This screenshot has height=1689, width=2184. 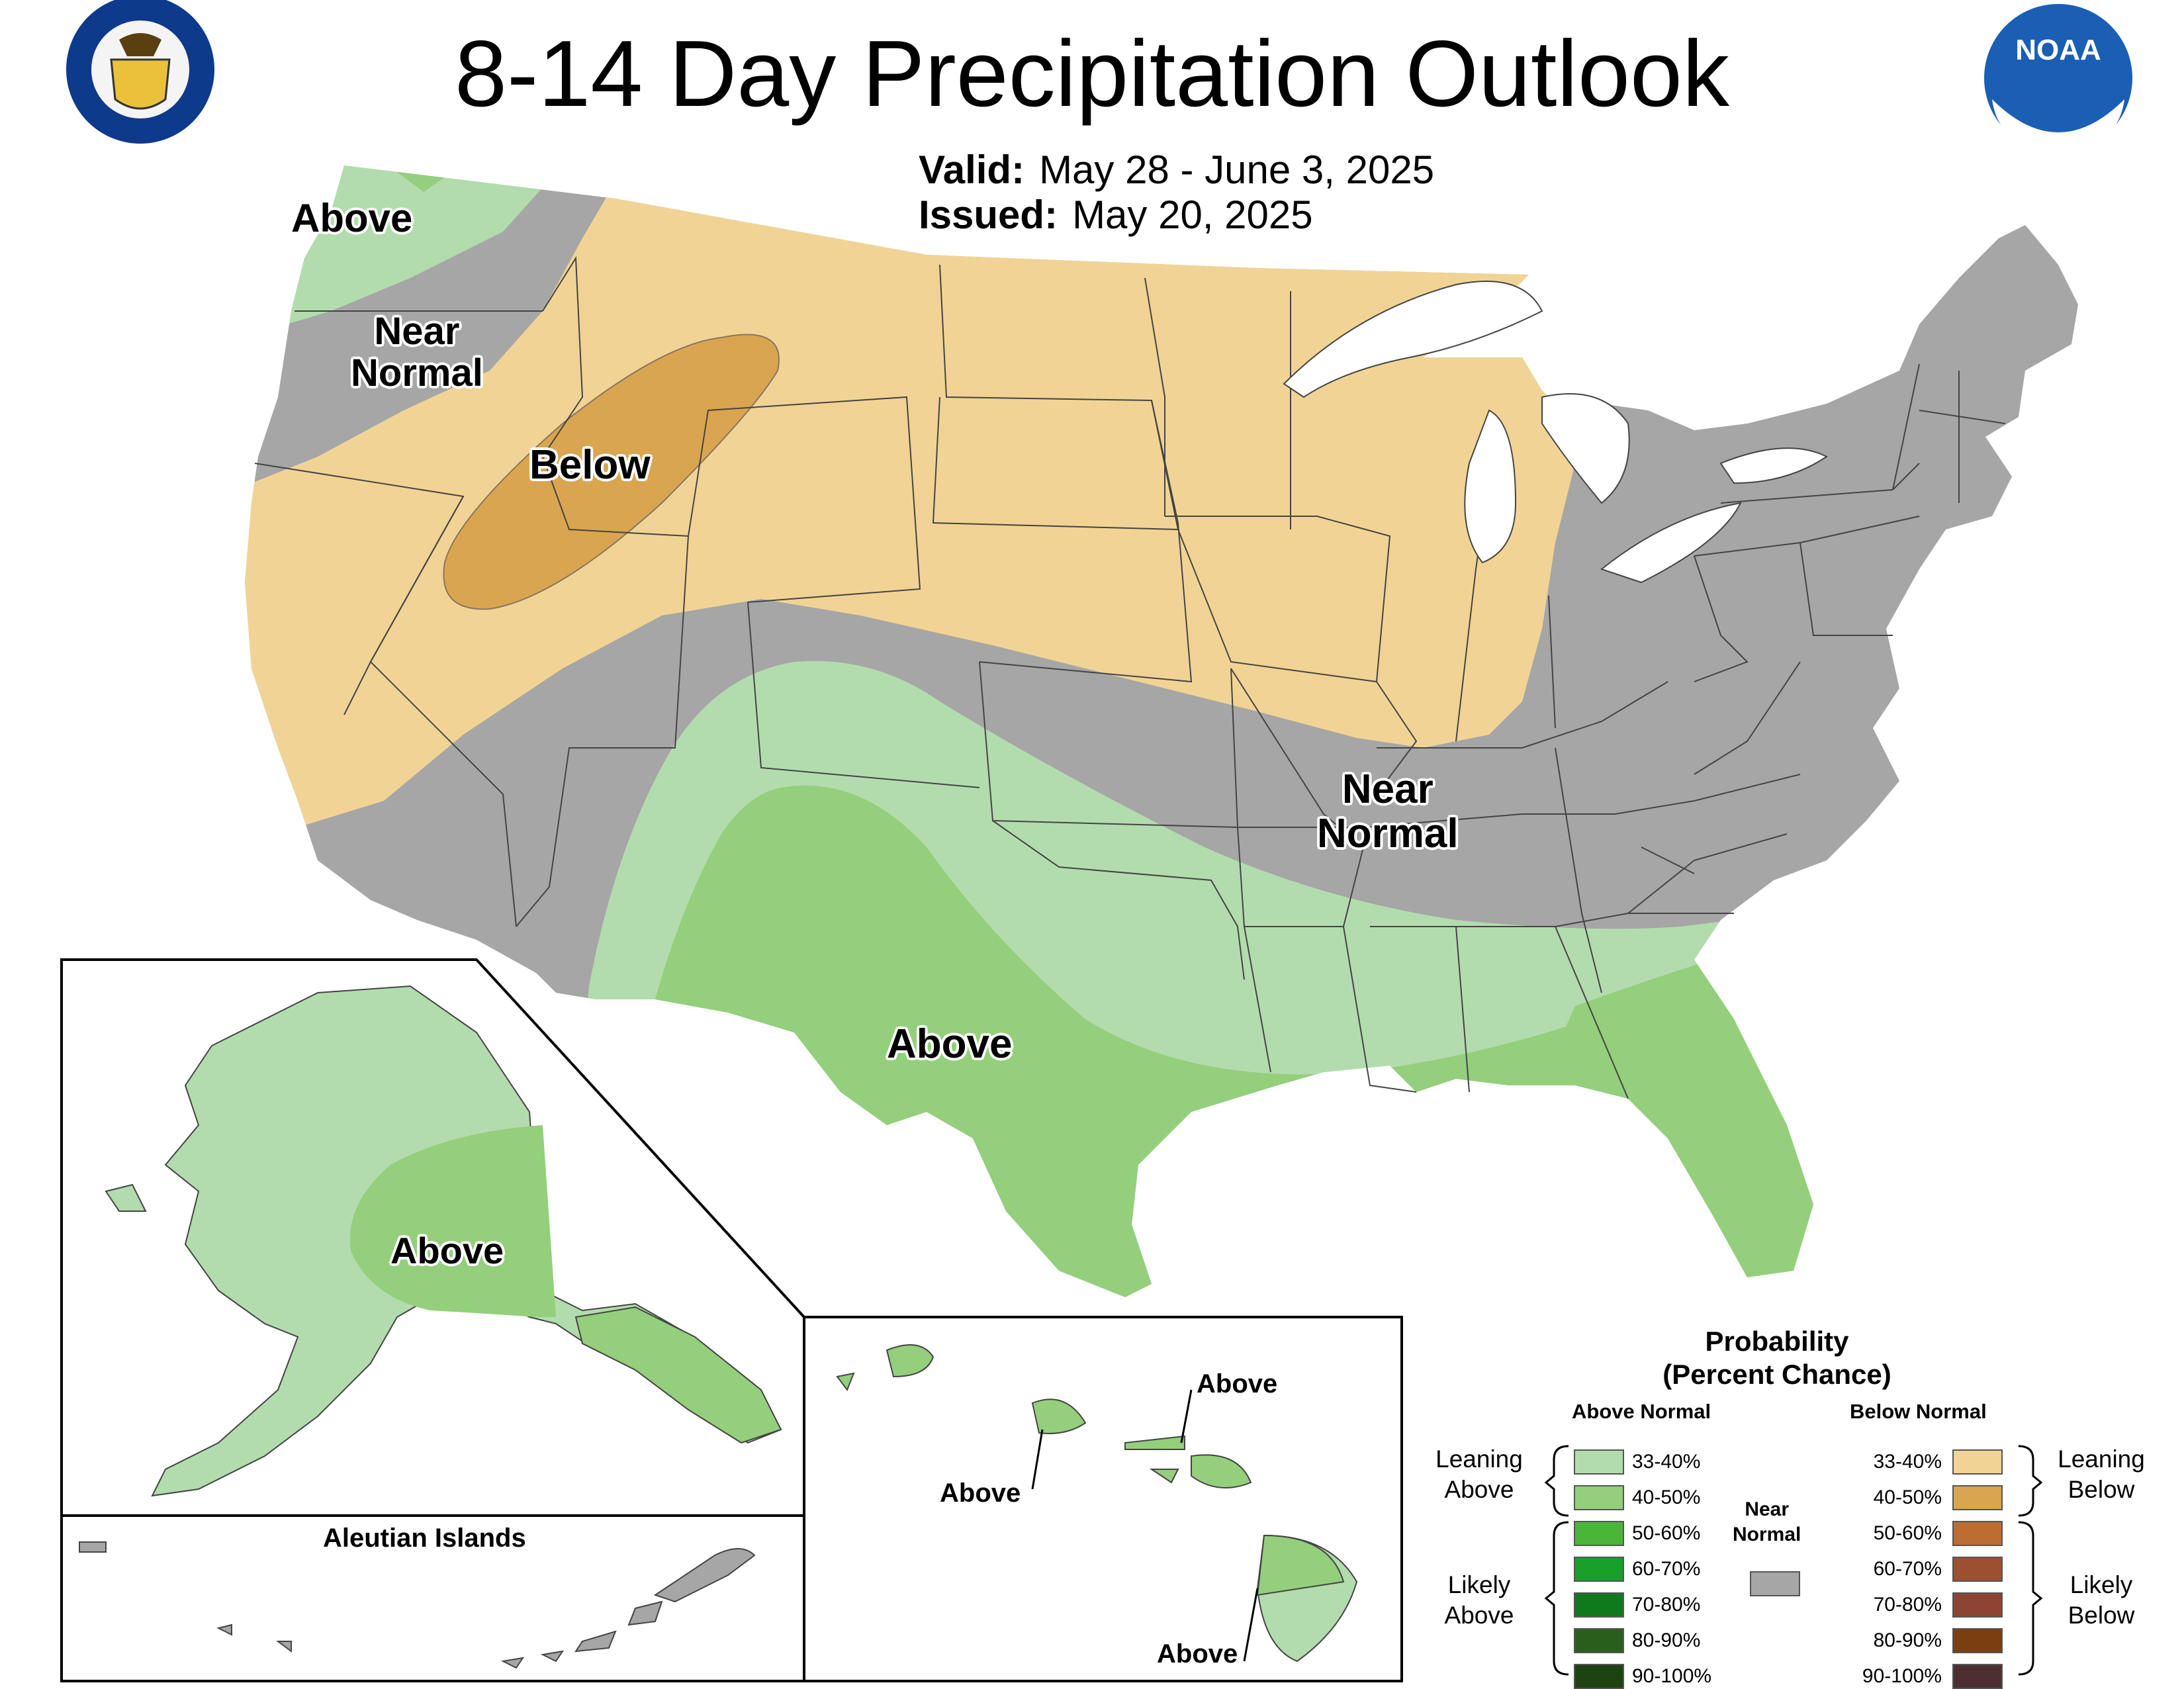 What do you see at coordinates (1777, 1375) in the screenshot?
I see `legend-title-line2: (Percent Chance)` at bounding box center [1777, 1375].